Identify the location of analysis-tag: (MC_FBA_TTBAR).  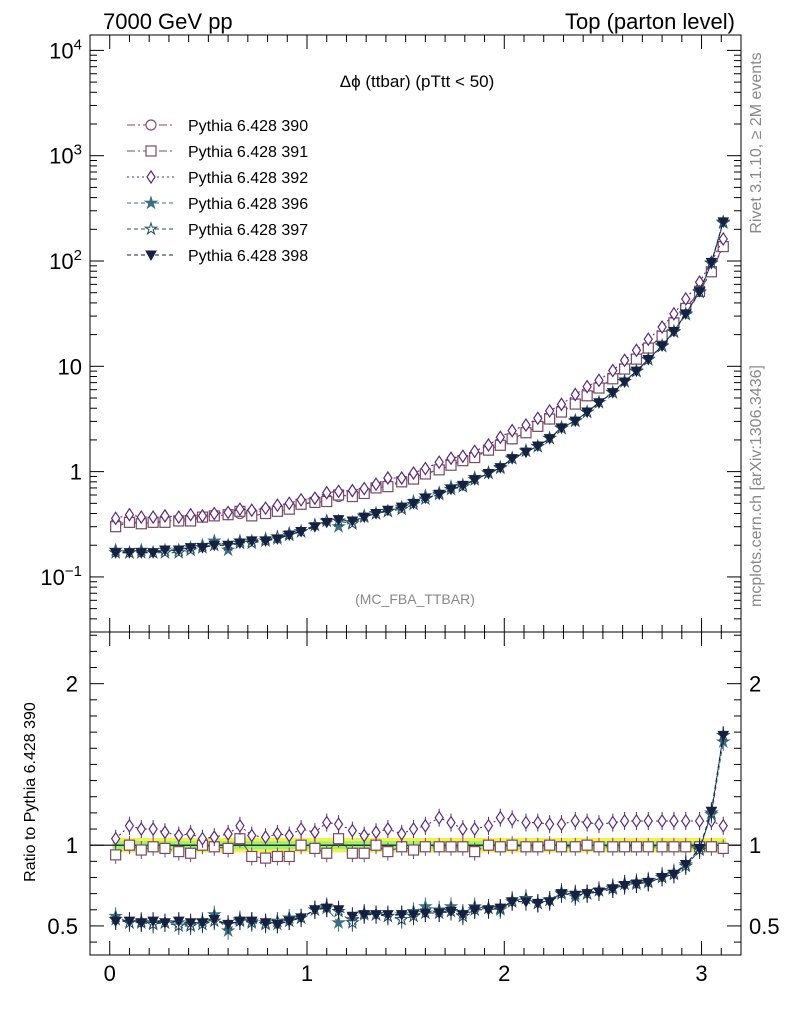
(415, 599).